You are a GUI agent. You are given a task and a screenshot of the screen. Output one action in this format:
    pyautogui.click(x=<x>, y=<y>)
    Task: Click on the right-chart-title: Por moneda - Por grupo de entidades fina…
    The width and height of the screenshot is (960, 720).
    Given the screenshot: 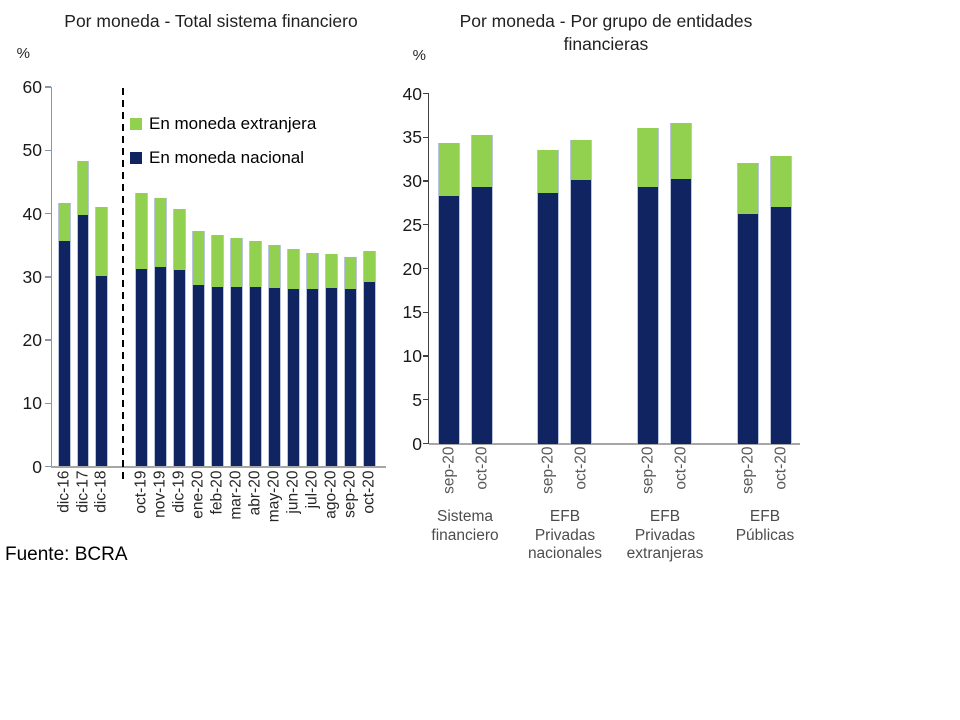 What is the action you would take?
    pyautogui.click(x=606, y=33)
    